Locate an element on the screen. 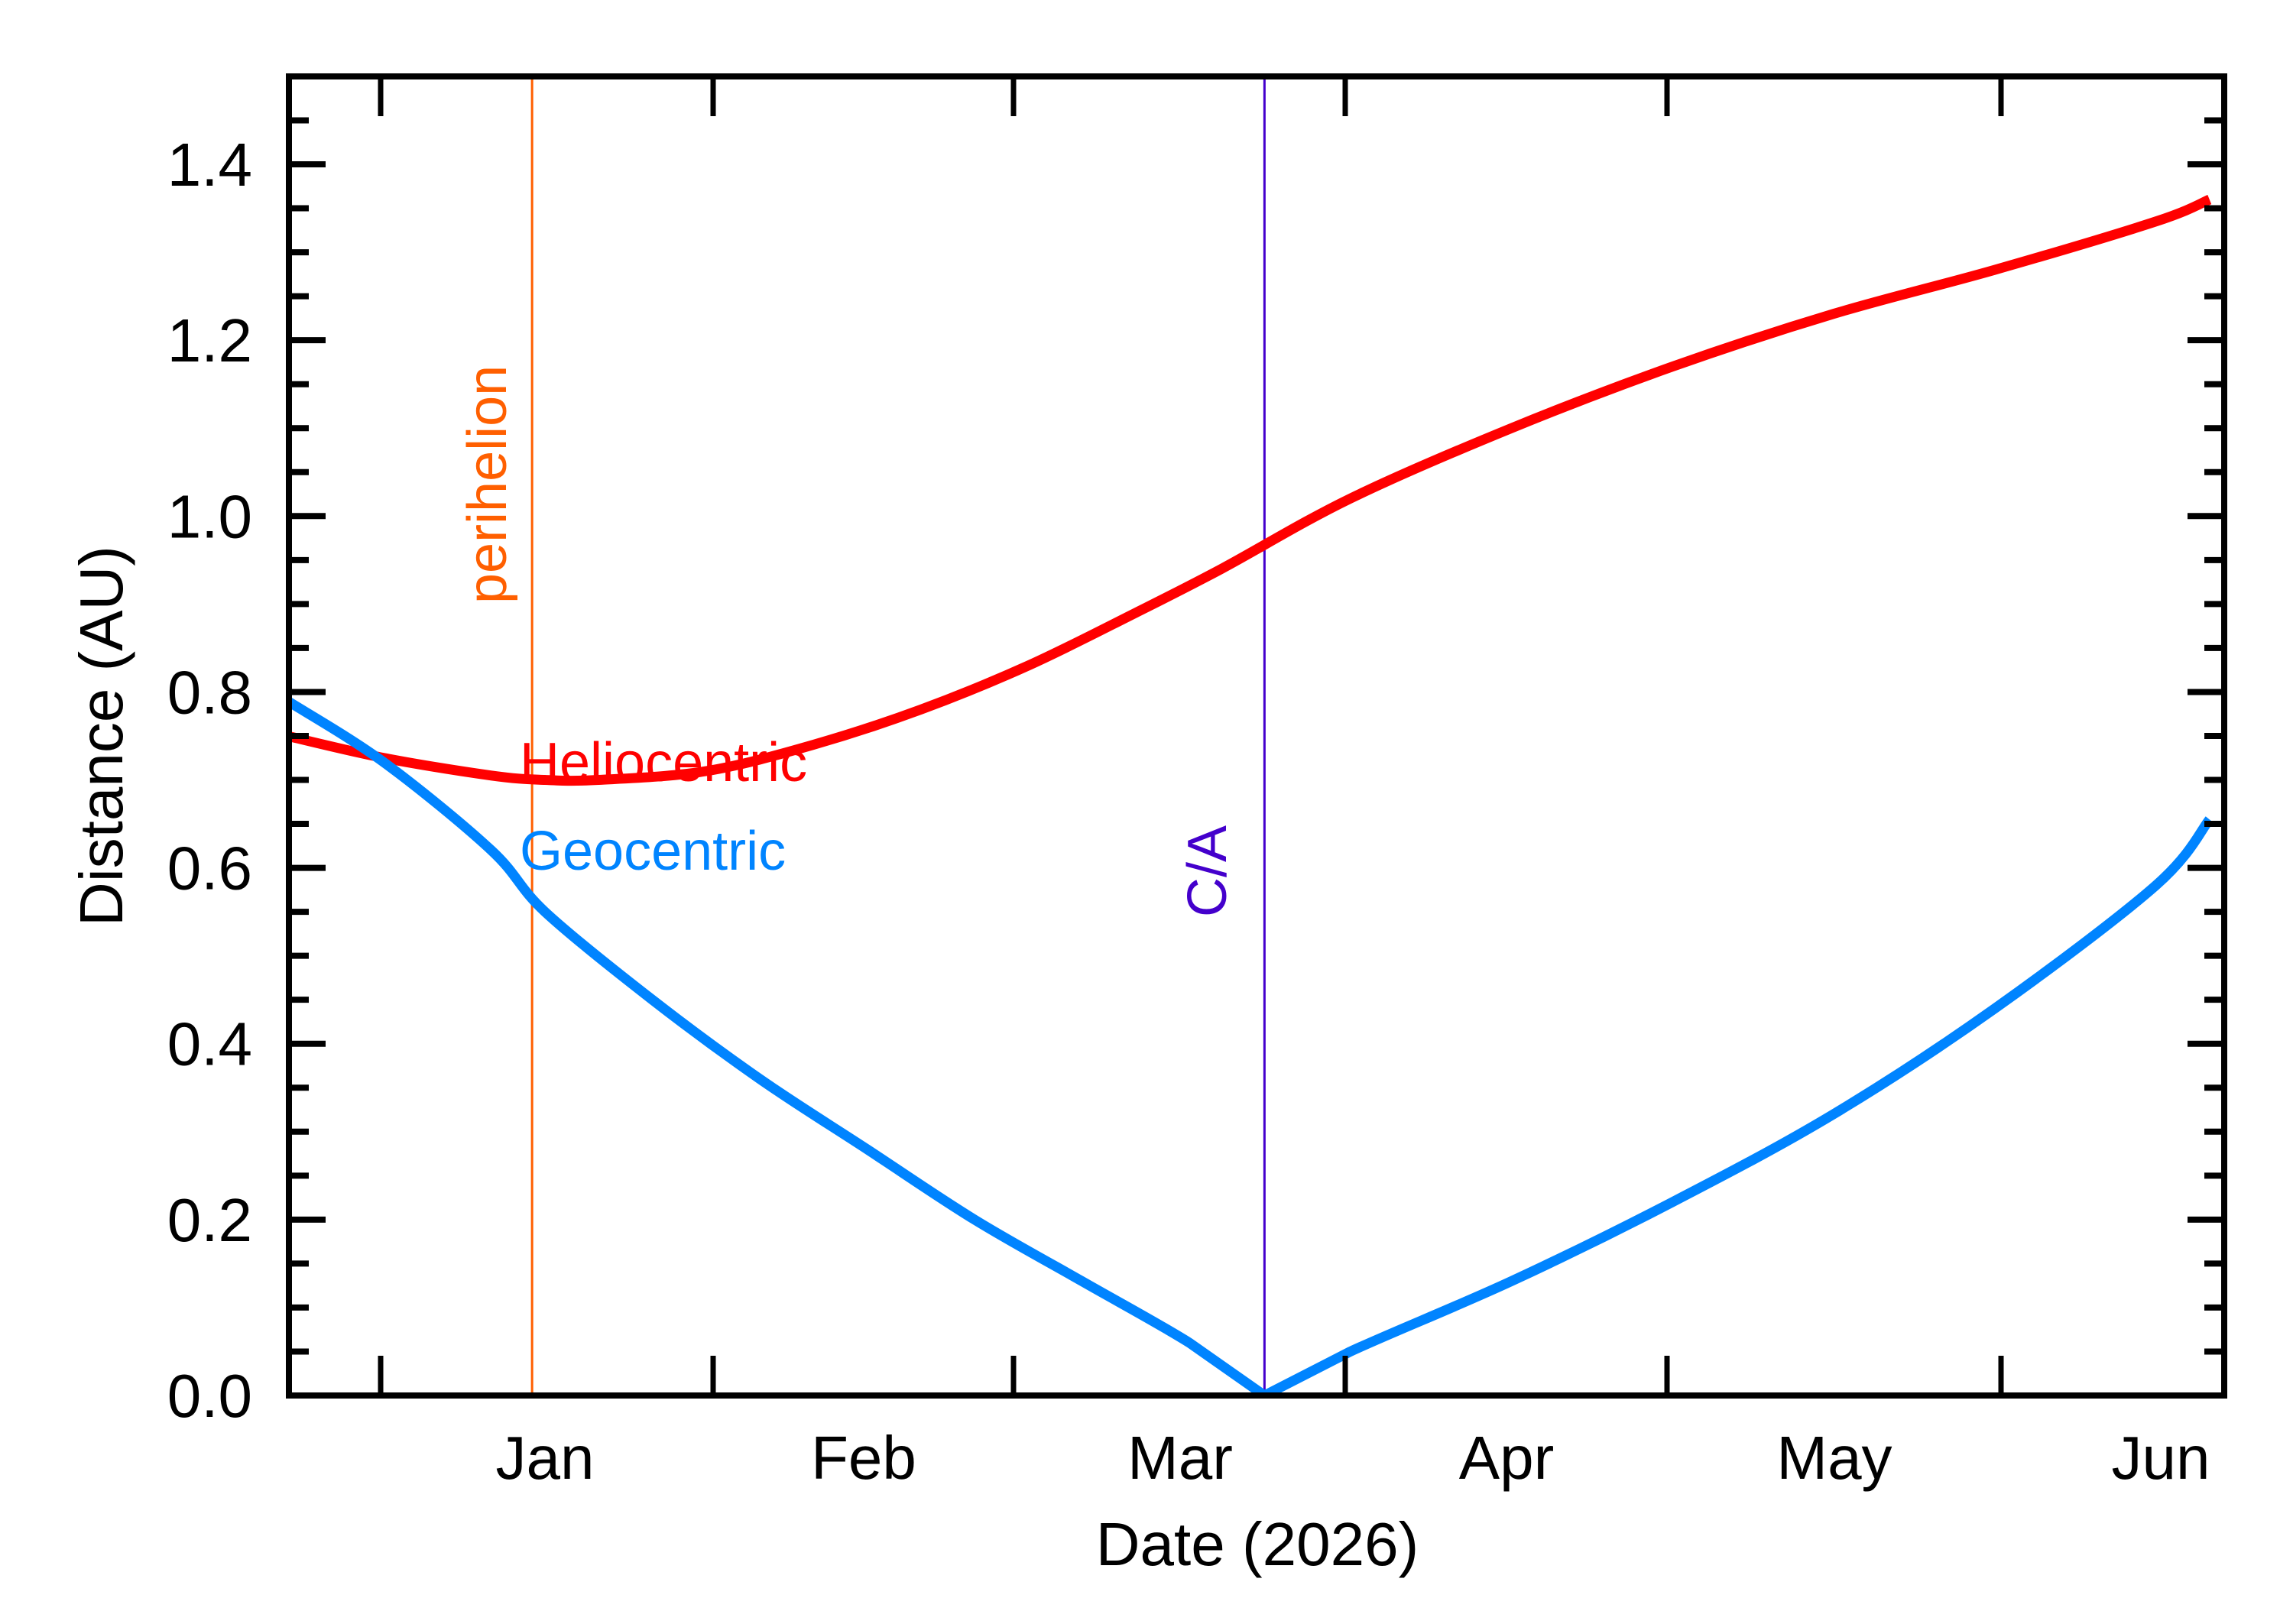 The width and height of the screenshot is (2293, 1624). y-tick-label: 0.8 is located at coordinates (209, 692).